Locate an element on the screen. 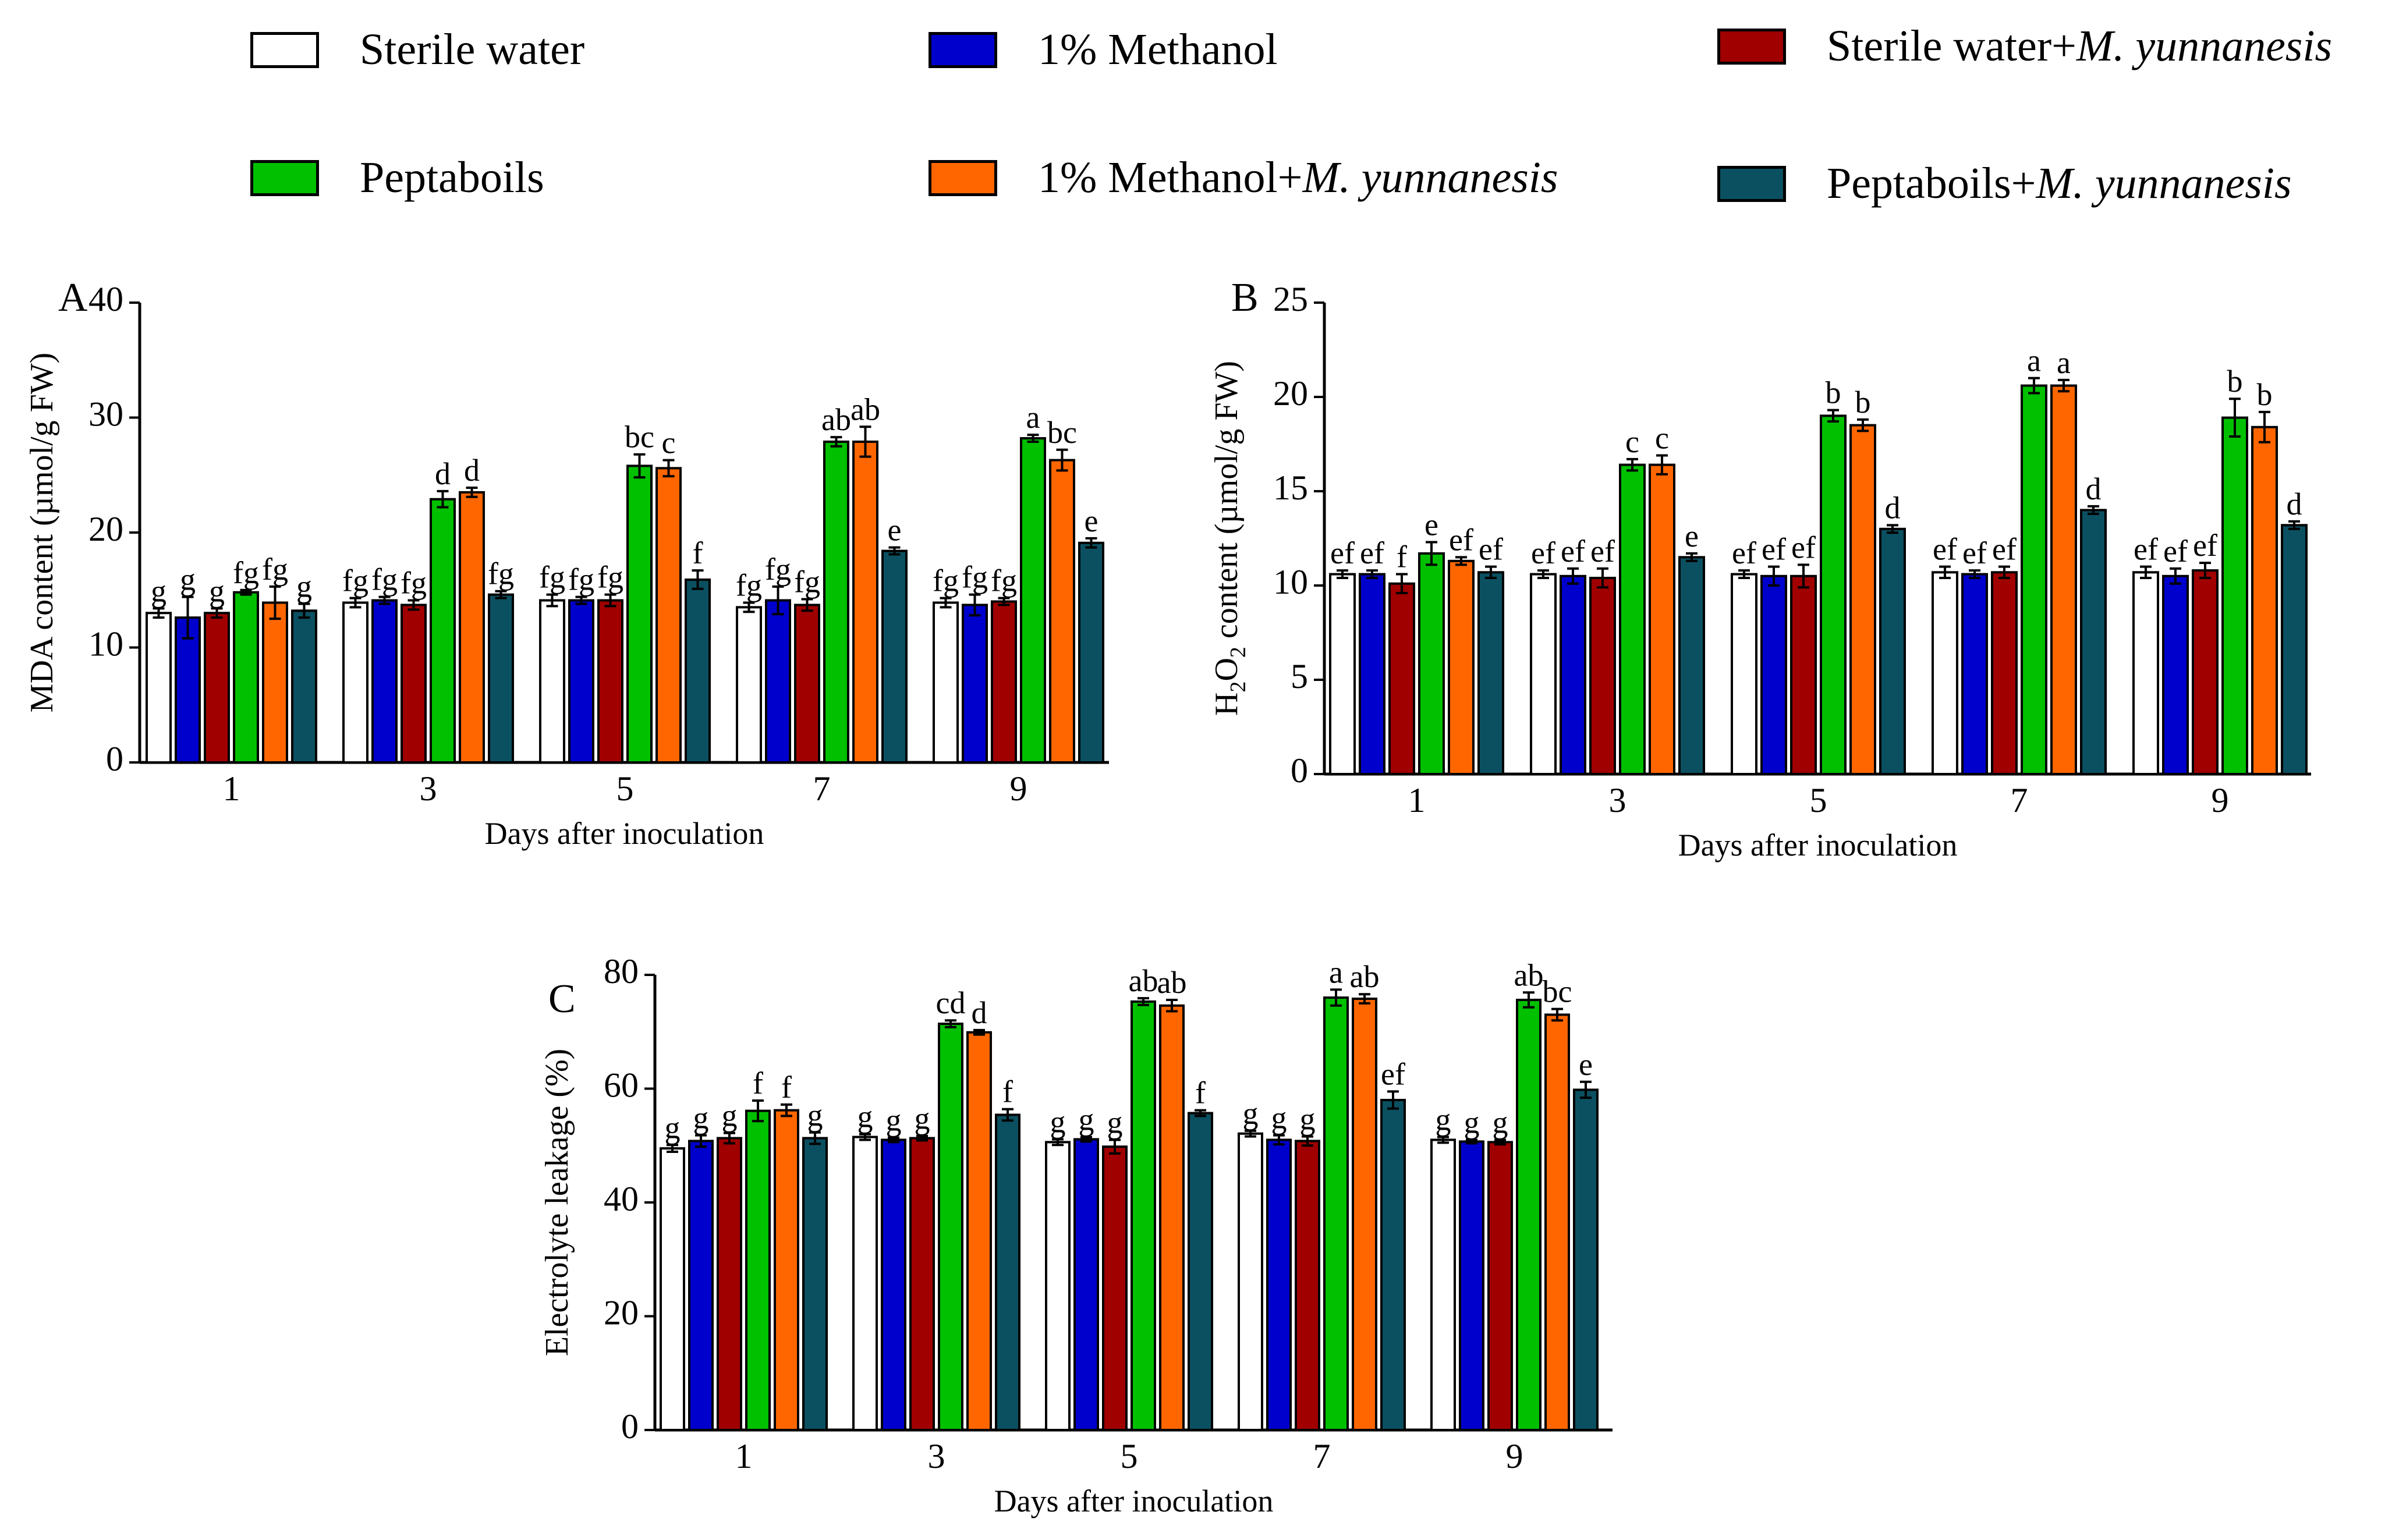 The image size is (2392, 1540). legend-item-sterile-water: Sterile water is located at coordinates (417, 49).